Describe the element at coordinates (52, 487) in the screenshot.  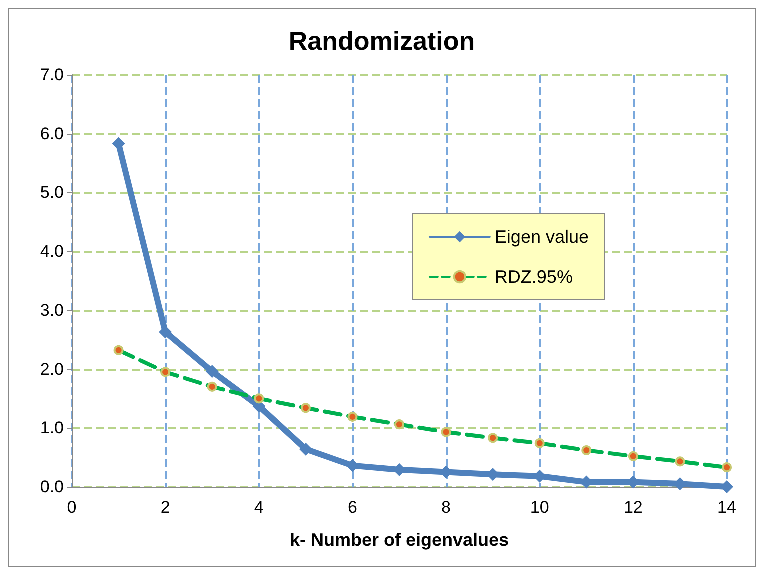
I see `y-tick-label: 0.0` at that location.